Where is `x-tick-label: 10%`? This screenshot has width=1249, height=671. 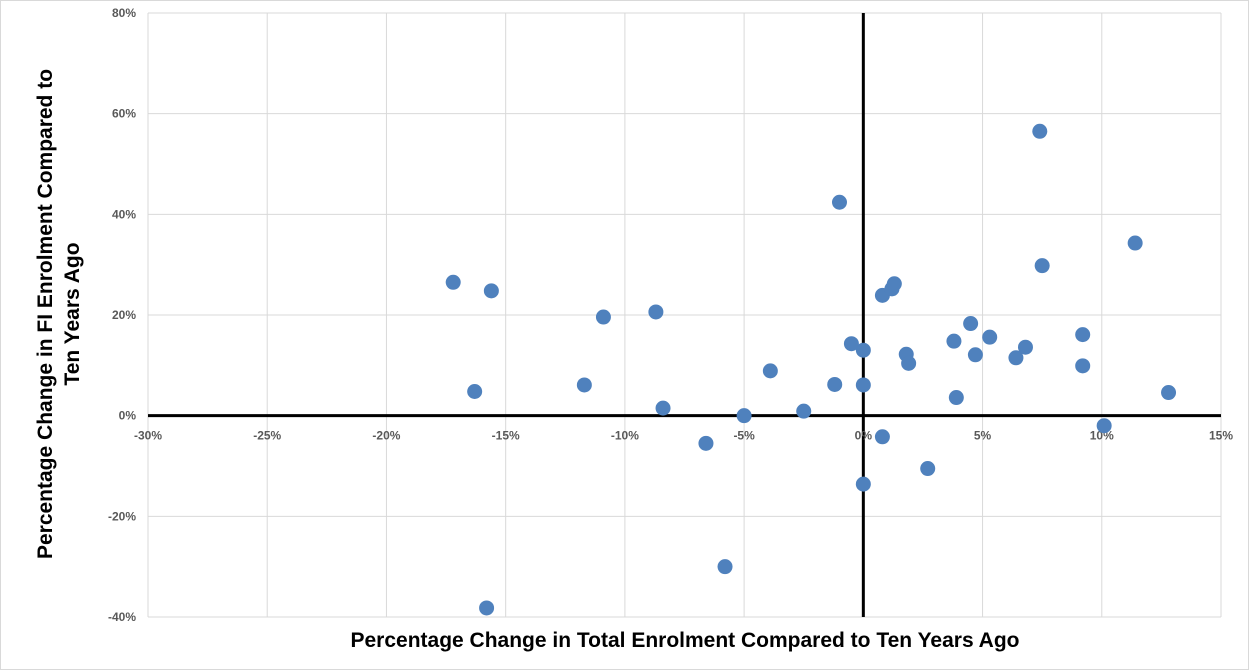
x-tick-label: 10% is located at coordinates (1102, 436).